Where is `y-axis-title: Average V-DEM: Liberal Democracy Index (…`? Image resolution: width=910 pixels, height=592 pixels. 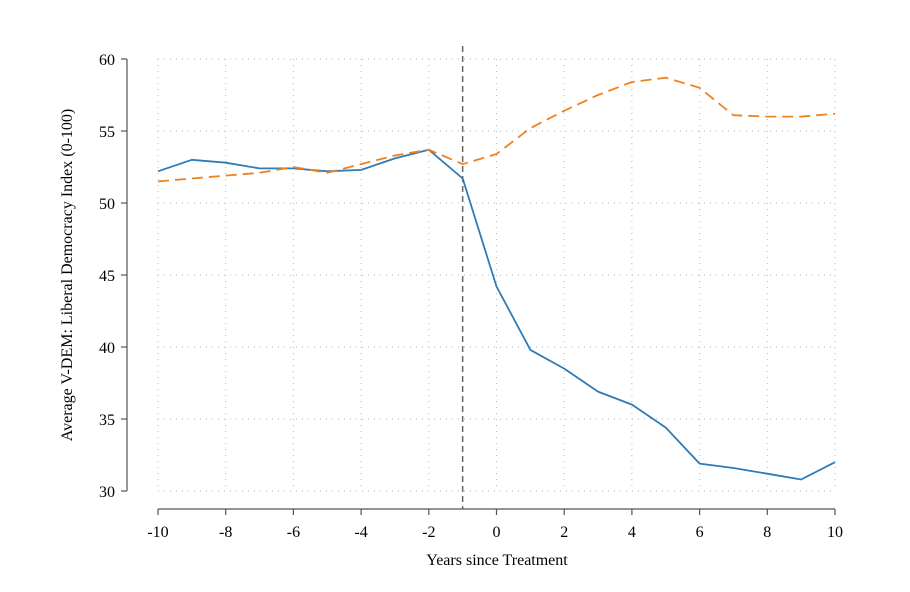 y-axis-title: Average V-DEM: Liberal Democracy Index (… is located at coordinates (67, 275).